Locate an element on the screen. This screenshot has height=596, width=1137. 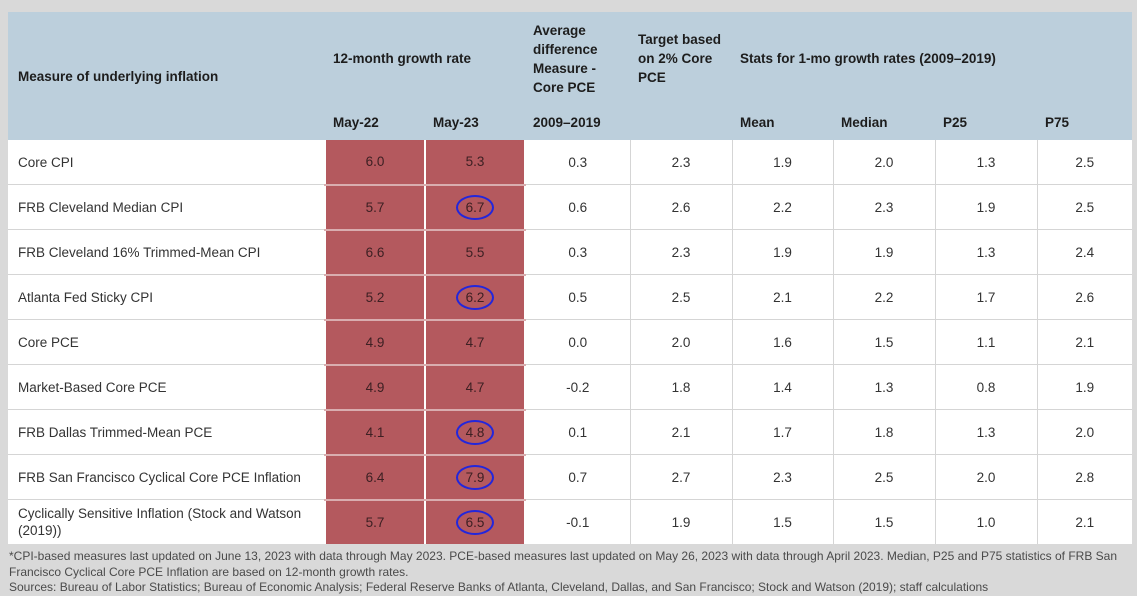
cell-median: 2.5 is located at coordinates (884, 477).